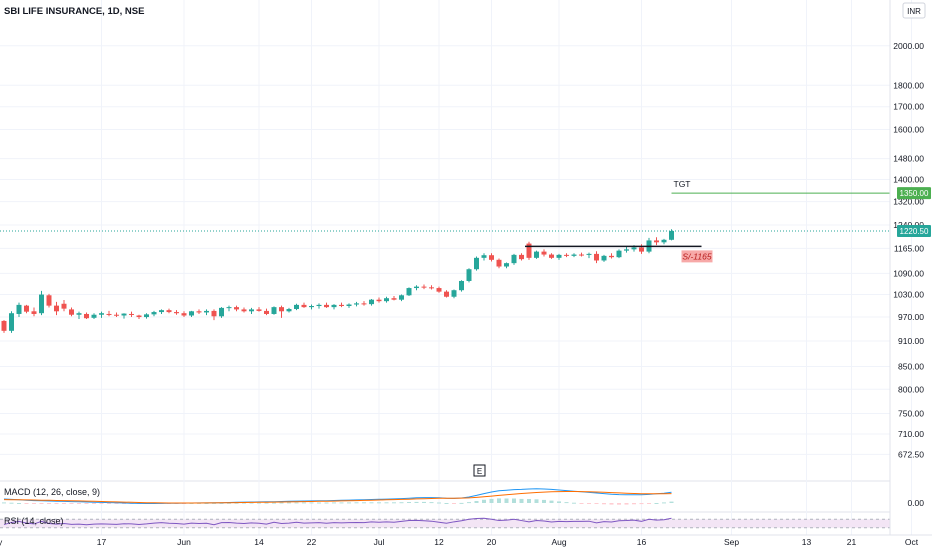 This screenshot has width=932, height=550. I want to click on earnings-event-marker: E, so click(479, 470).